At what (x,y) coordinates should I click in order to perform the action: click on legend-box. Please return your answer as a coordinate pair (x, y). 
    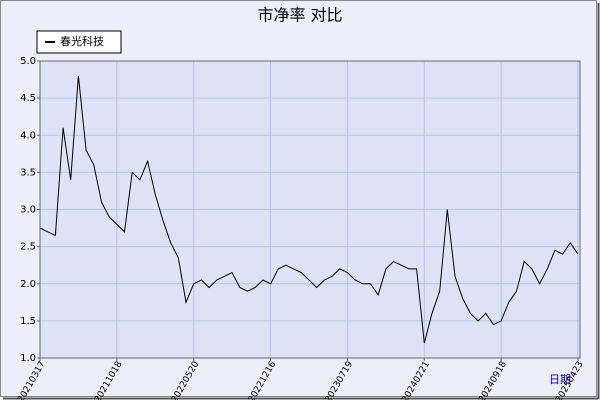
    Looking at the image, I should click on (79, 42).